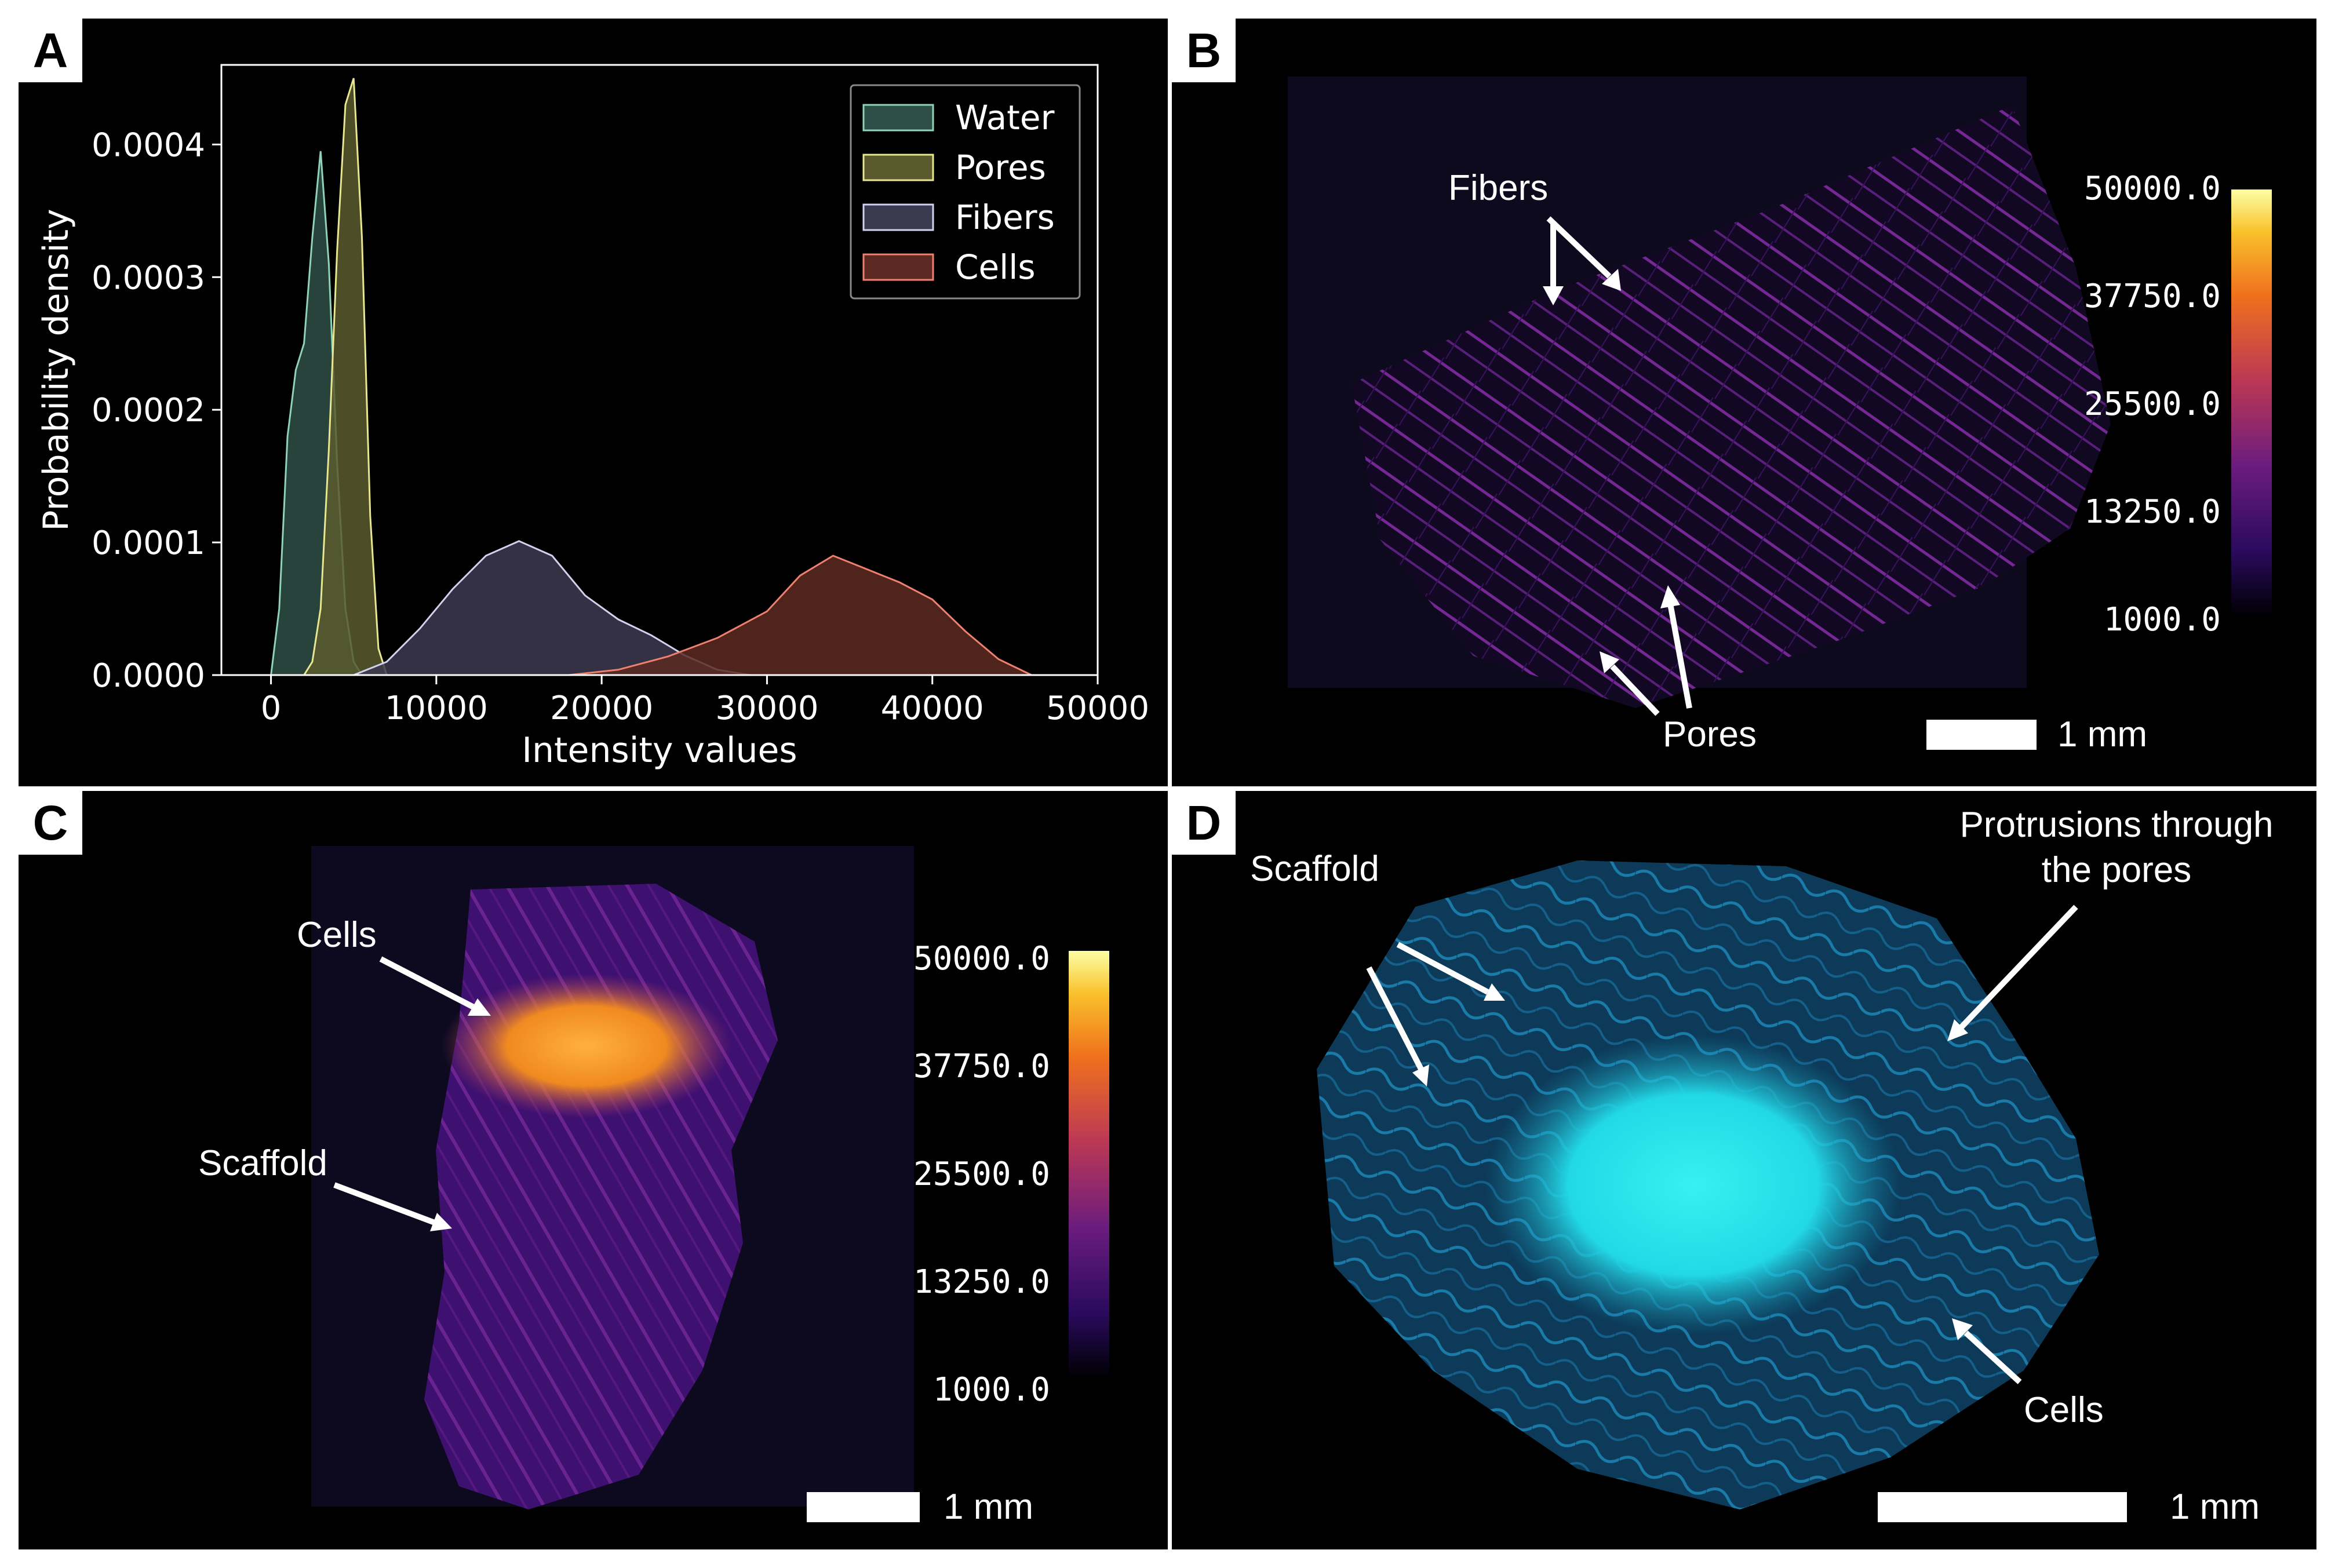 This screenshot has width=2335, height=1568. Describe the element at coordinates (586, 1045) in the screenshot. I see `cells-region` at that location.